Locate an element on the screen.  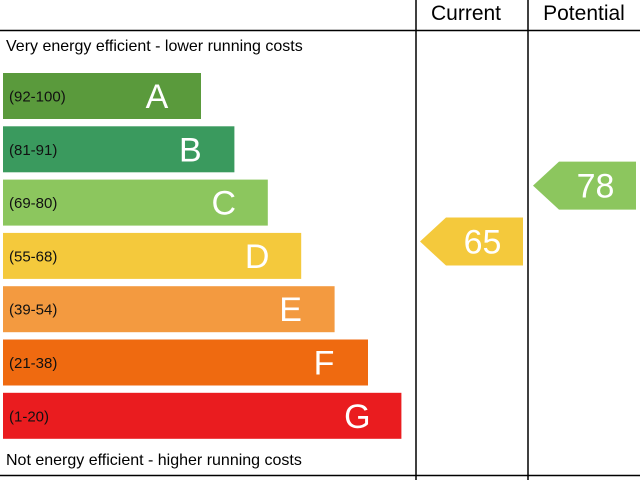
band-letter-d: D is located at coordinates (257, 257).